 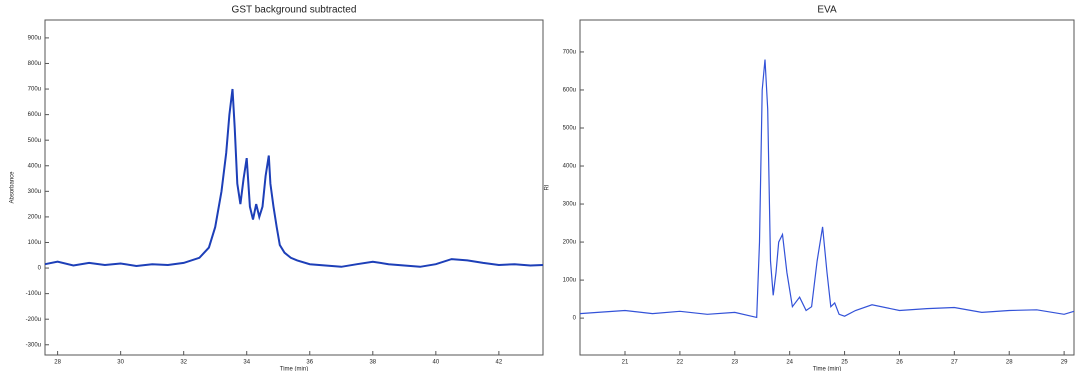 What do you see at coordinates (680, 363) in the screenshot?
I see `x-tick-label: 22` at bounding box center [680, 363].